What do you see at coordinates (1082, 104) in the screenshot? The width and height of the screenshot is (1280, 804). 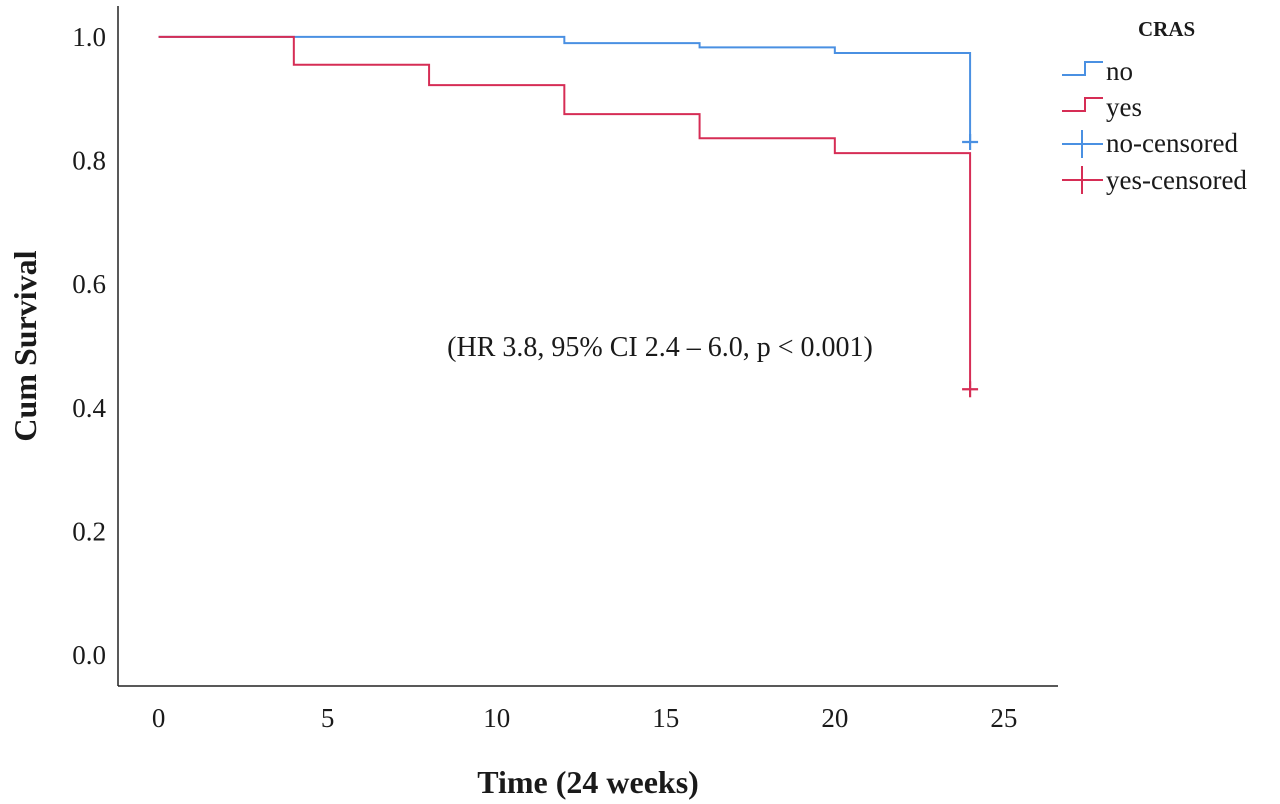 I see `legend-swatch-yes` at bounding box center [1082, 104].